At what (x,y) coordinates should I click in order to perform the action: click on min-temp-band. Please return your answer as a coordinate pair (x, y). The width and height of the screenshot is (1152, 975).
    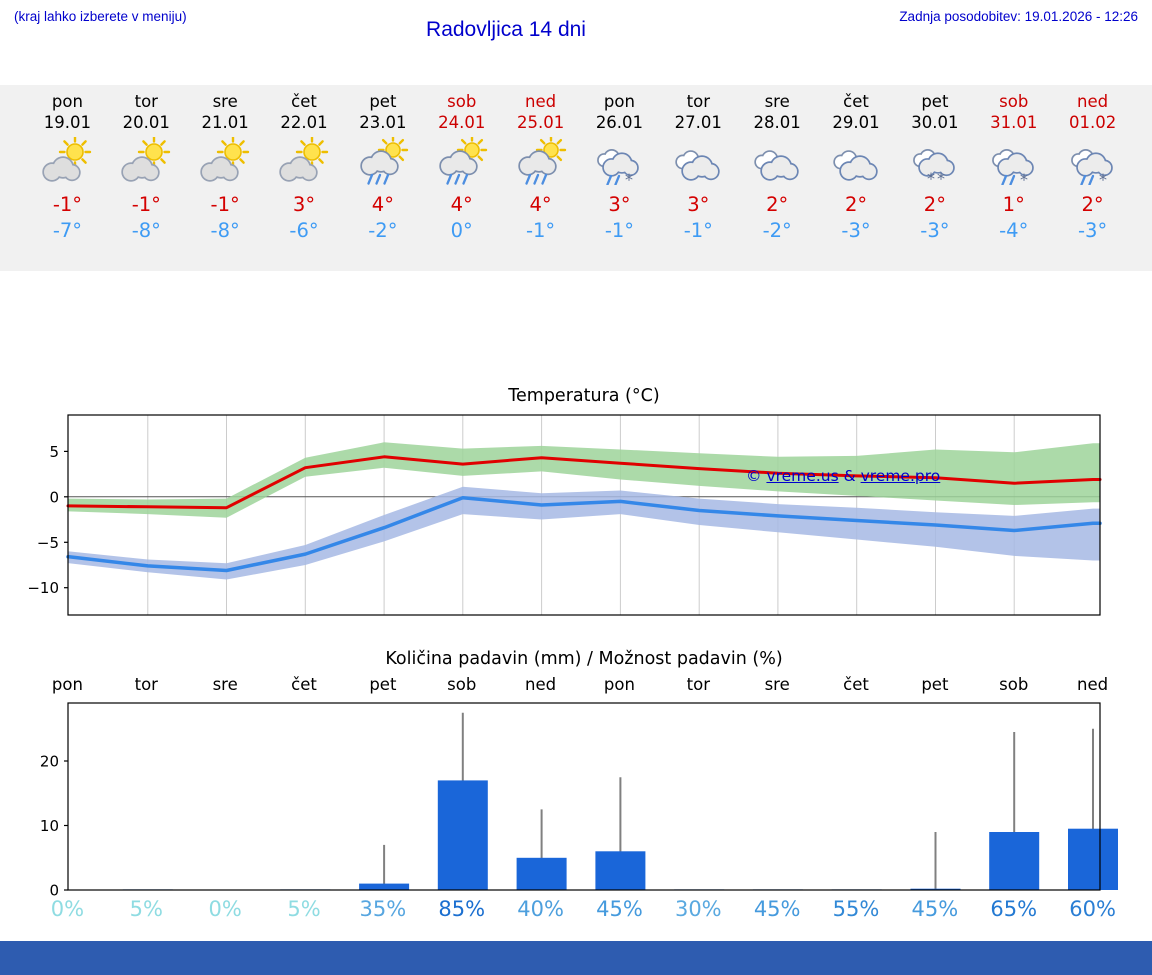
    Looking at the image, I should click on (584, 533).